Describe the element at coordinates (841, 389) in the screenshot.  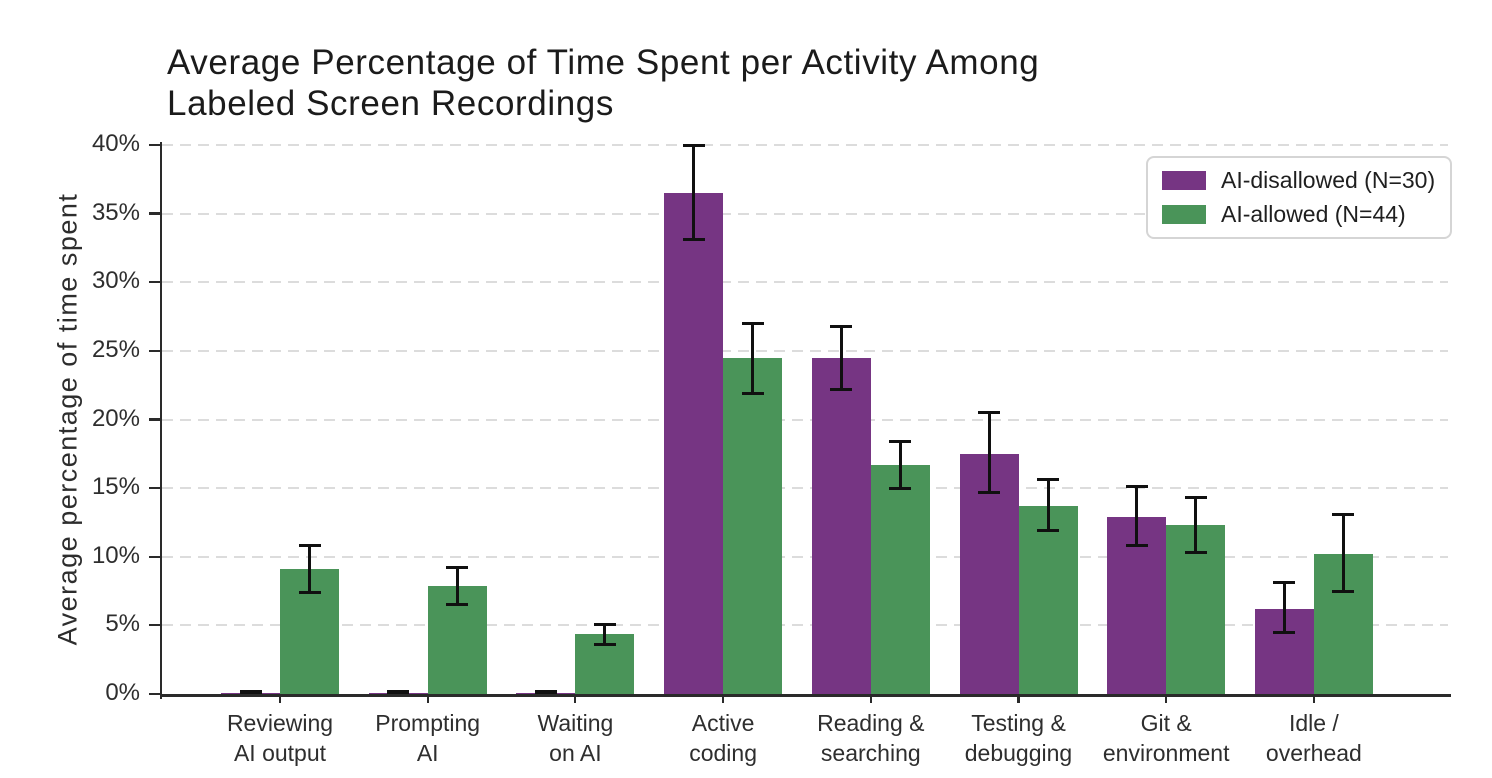
I see `errorbar-cap-bottom-reading-searching-s0` at that location.